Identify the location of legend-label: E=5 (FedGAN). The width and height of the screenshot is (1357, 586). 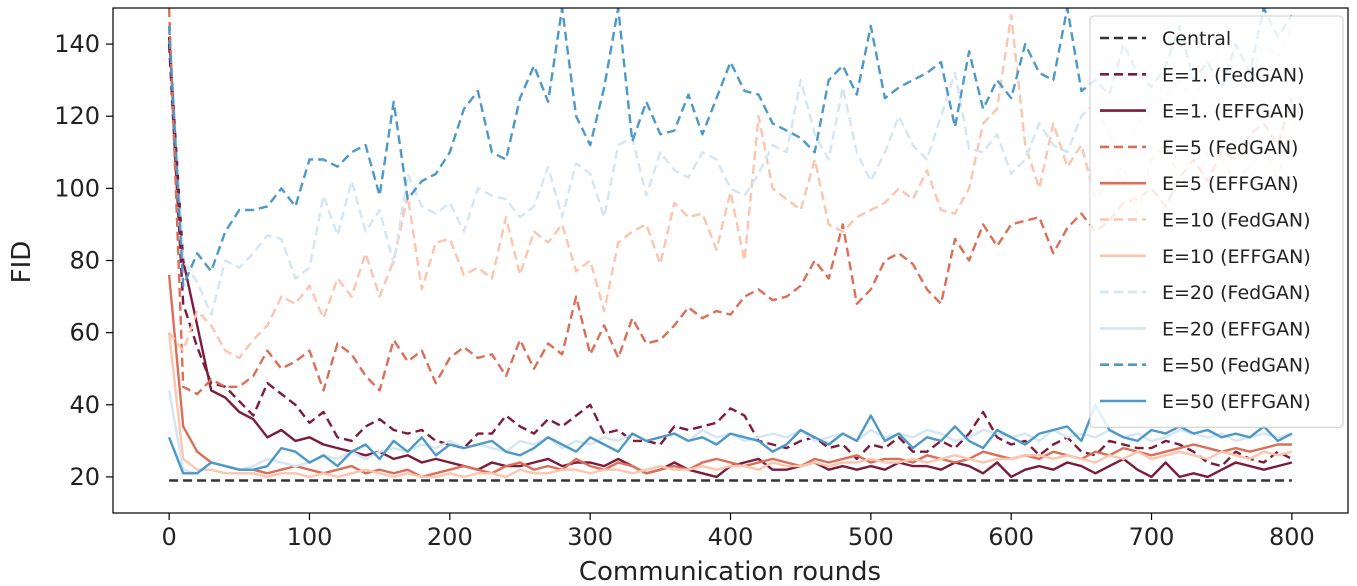
(1230, 148).